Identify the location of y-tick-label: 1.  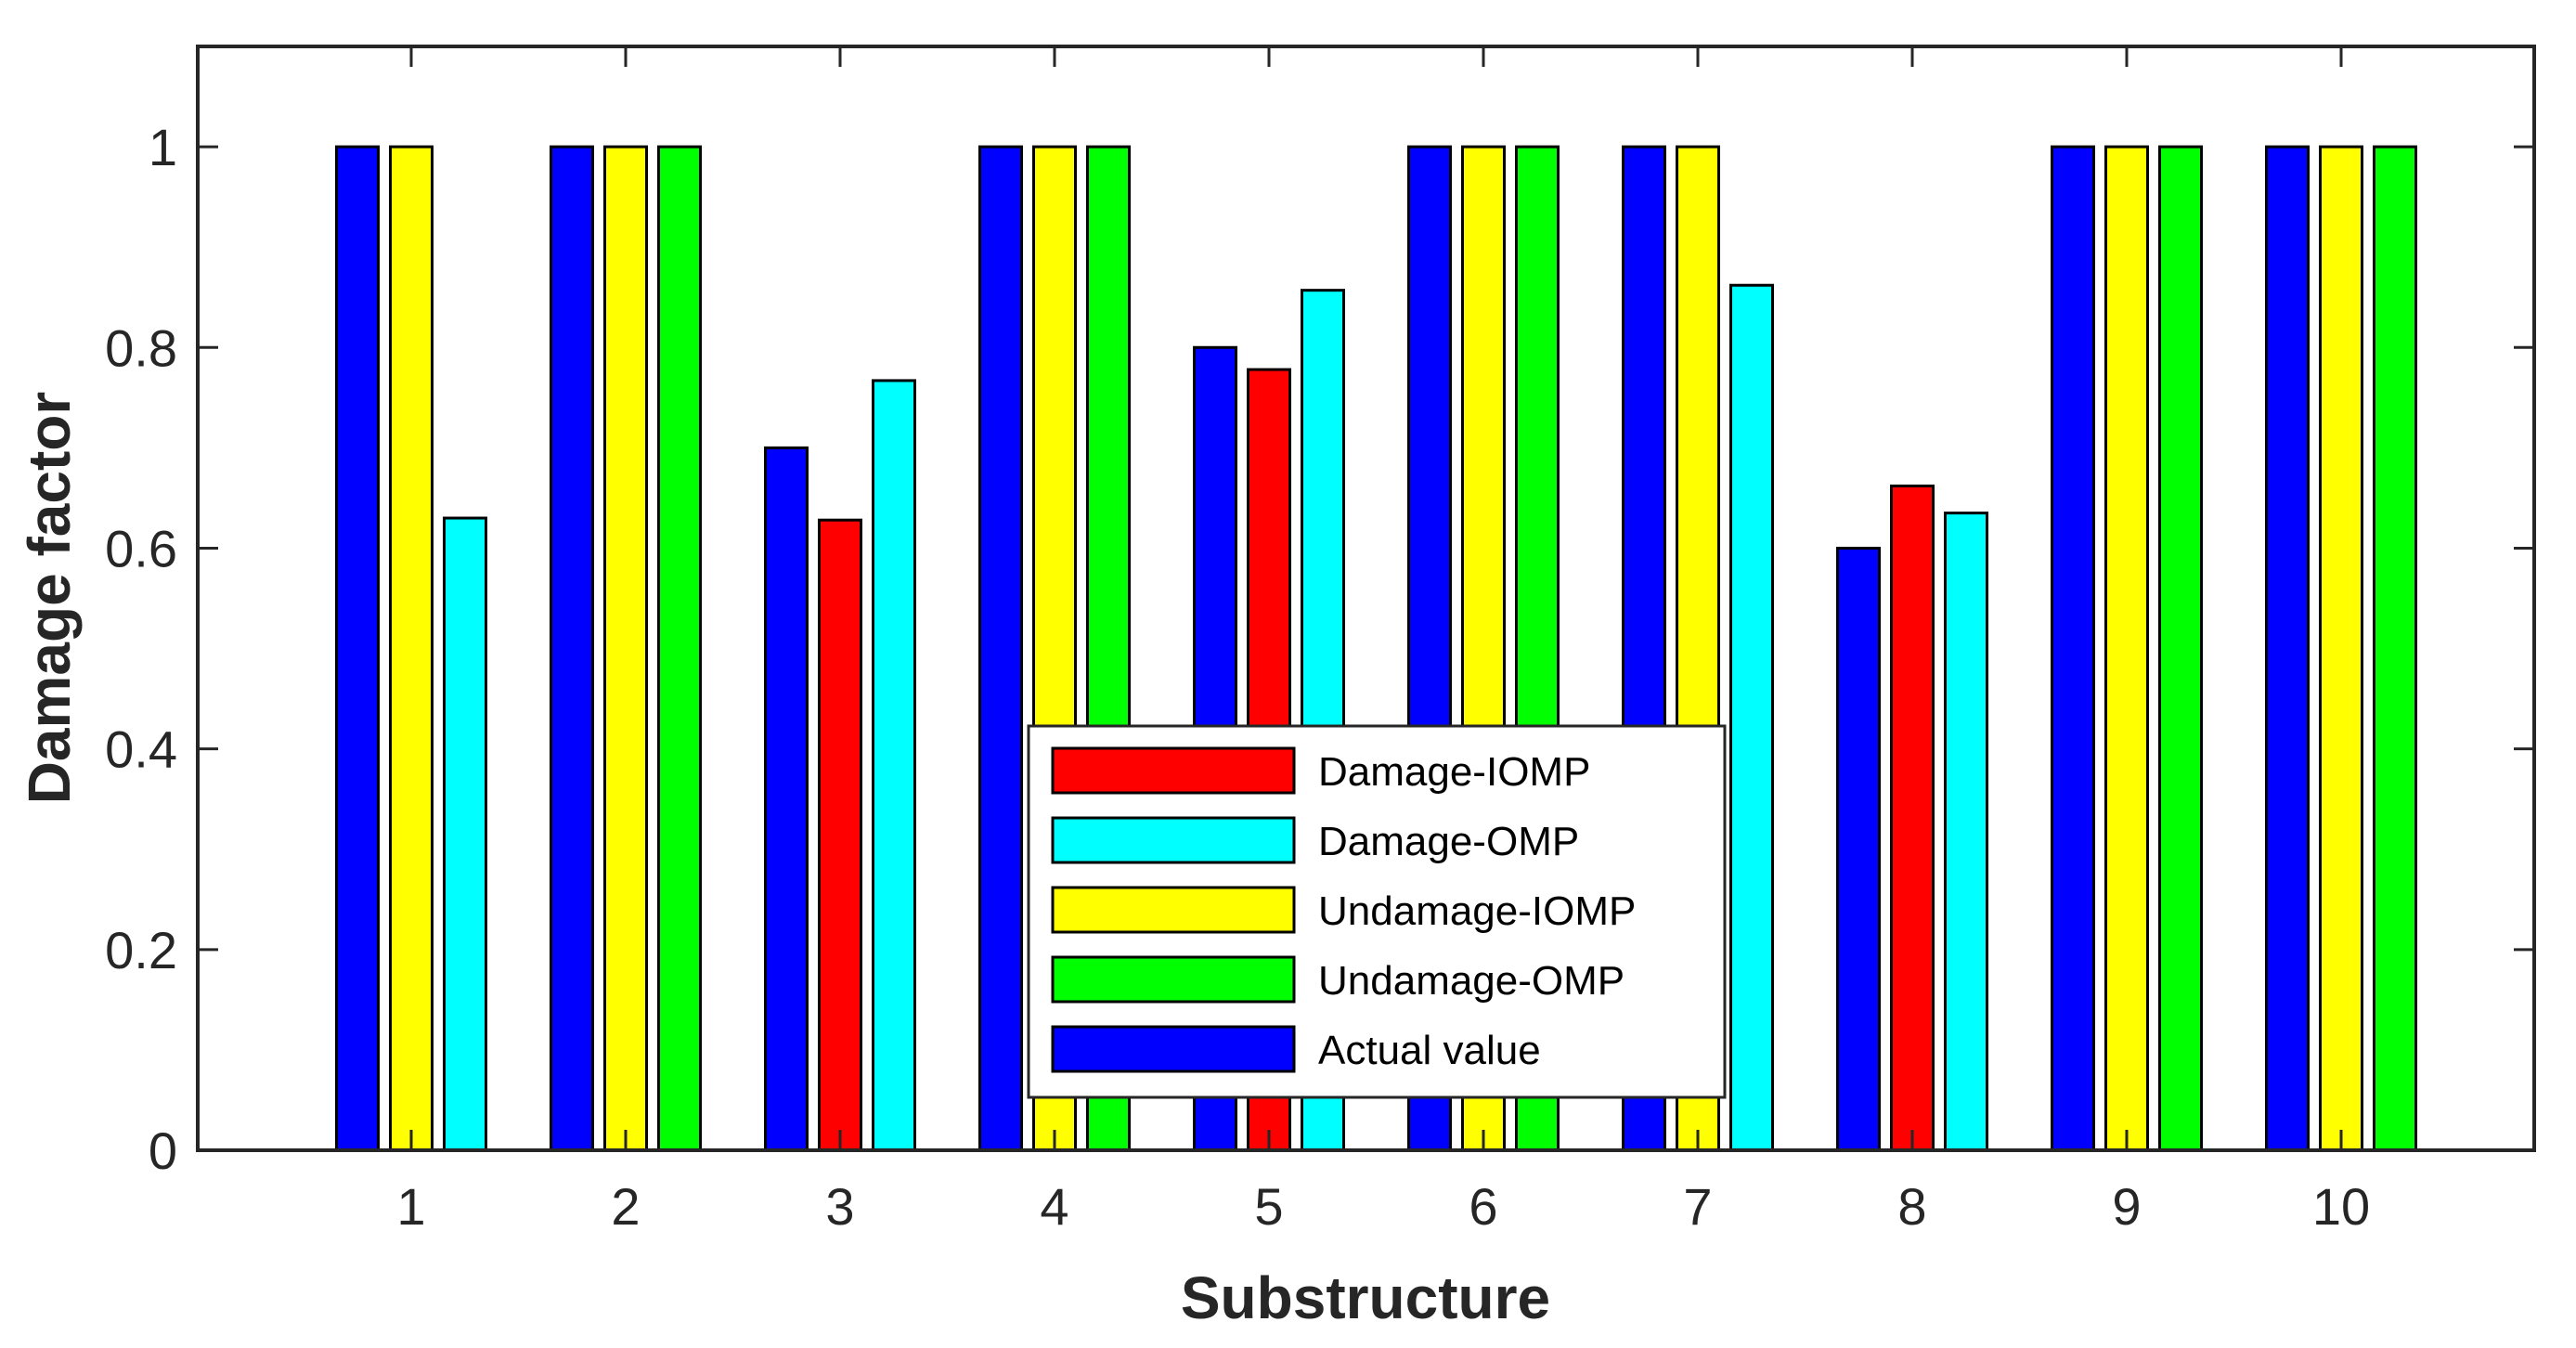
(163, 147).